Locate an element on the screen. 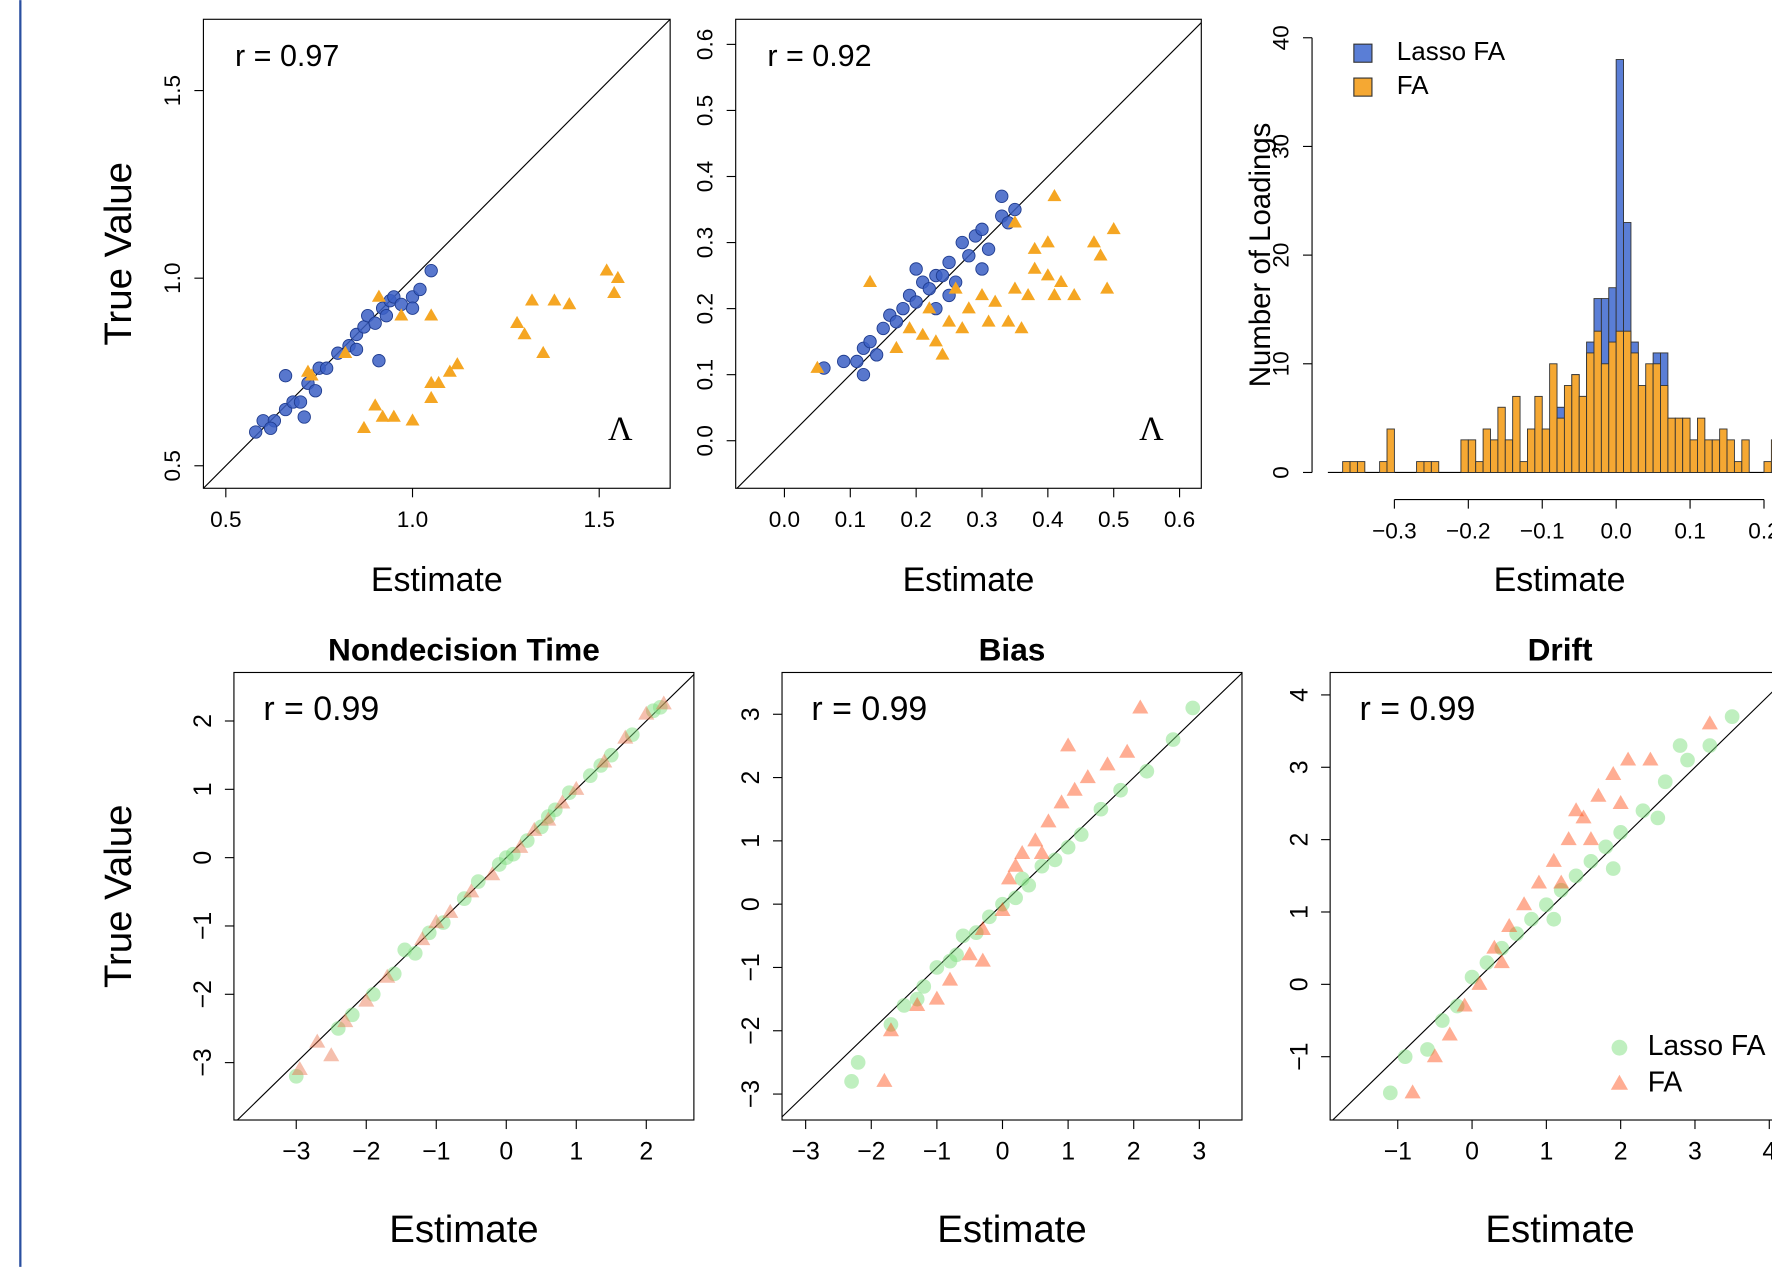 The height and width of the screenshot is (1267, 1772). y-tick-label: 1 is located at coordinates (751, 841).